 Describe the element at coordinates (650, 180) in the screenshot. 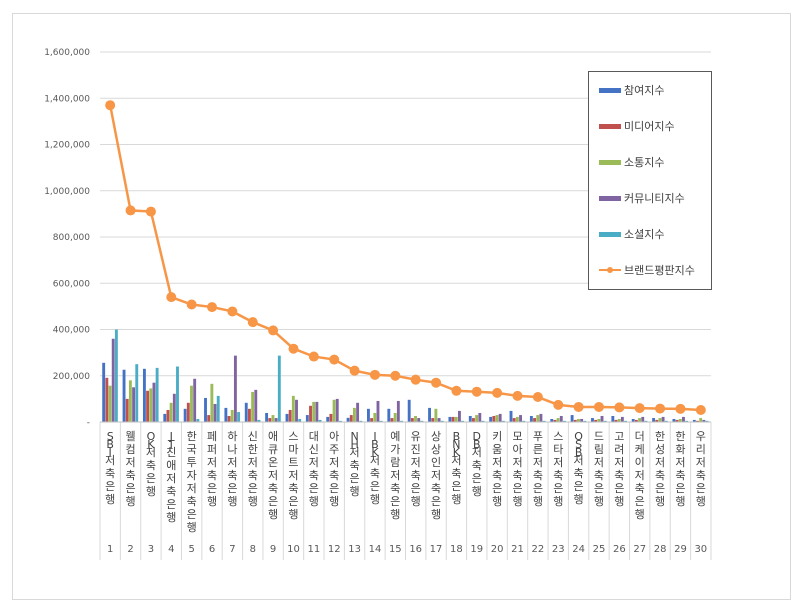

I see `chart-legend: 참여지수 미디어지수 소통지수 커뮤니티지수 소셜지수 브랜드평판지수` at that location.